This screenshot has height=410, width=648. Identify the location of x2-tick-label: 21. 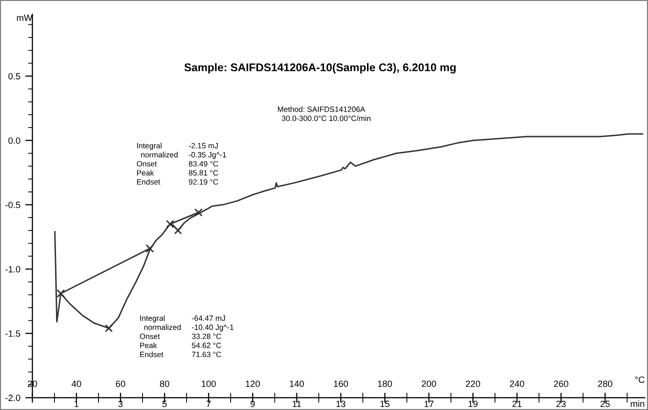
(517, 404).